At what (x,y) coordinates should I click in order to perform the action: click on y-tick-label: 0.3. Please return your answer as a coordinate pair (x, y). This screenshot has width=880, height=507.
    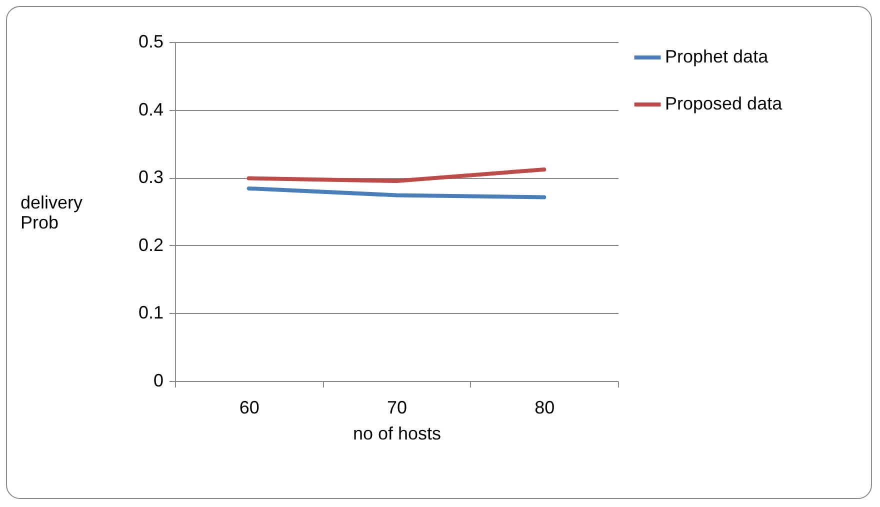
    Looking at the image, I should click on (151, 177).